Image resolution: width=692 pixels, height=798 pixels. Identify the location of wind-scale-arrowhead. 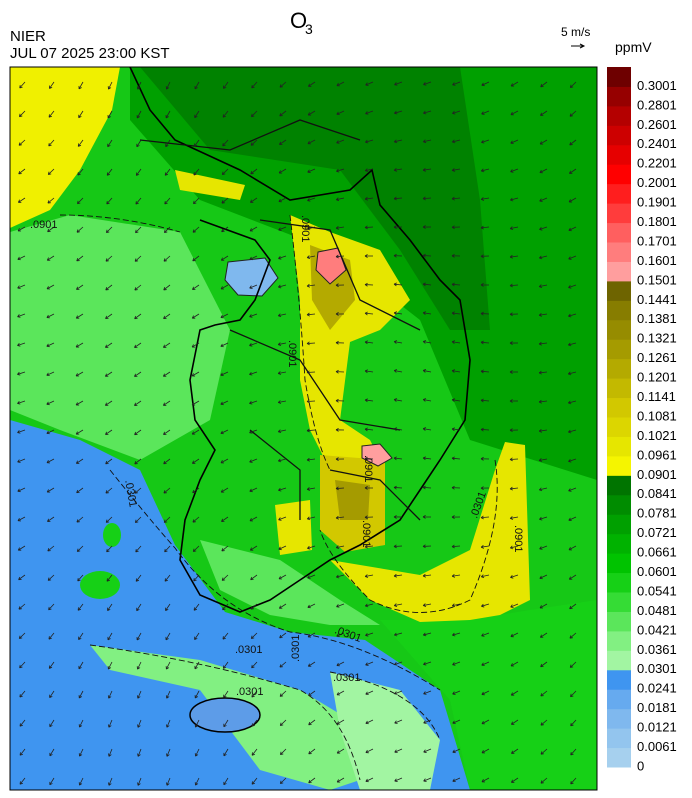
(582, 46).